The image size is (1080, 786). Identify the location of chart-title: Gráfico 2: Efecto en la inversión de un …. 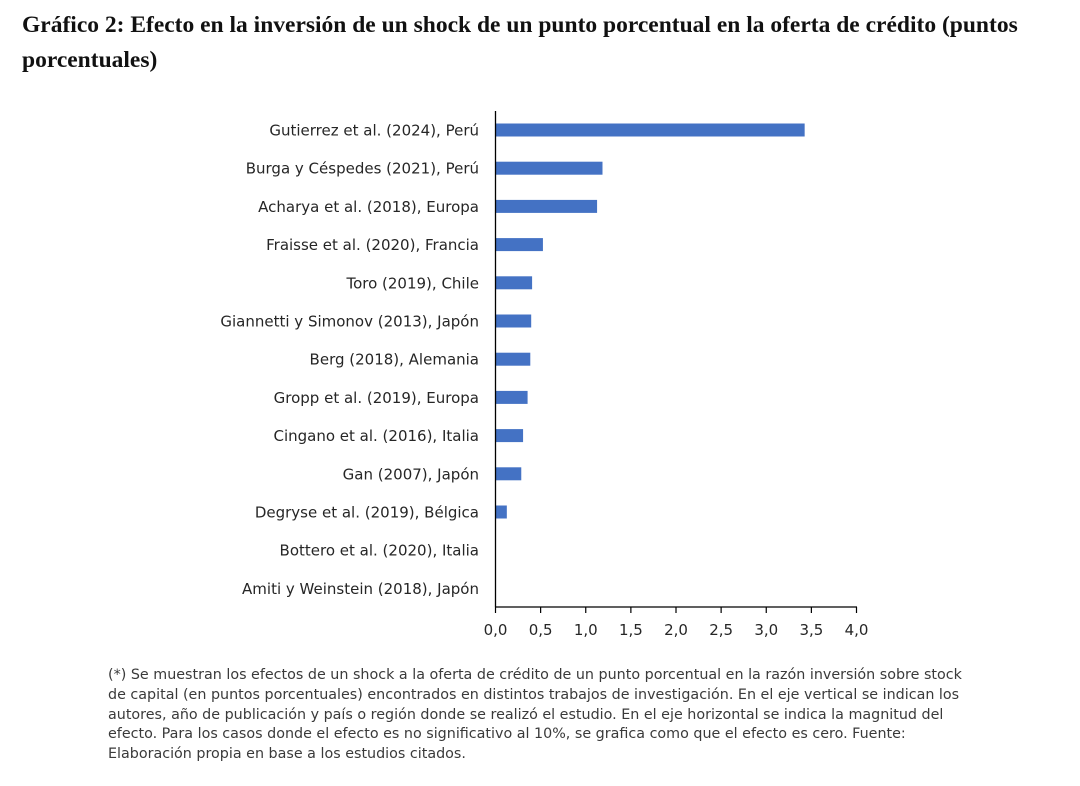
(520, 42).